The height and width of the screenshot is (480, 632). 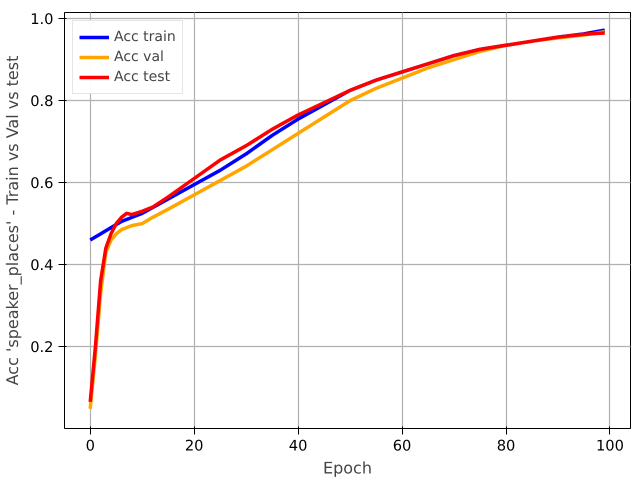 What do you see at coordinates (194, 446) in the screenshot?
I see `x-tick-label: 20` at bounding box center [194, 446].